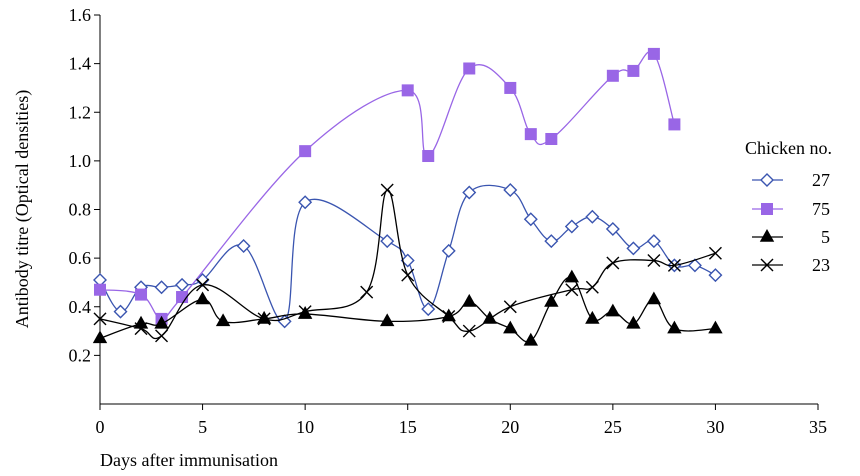 Image resolution: width=860 pixels, height=476 pixels. I want to click on x-tick-label: 10, so click(305, 427).